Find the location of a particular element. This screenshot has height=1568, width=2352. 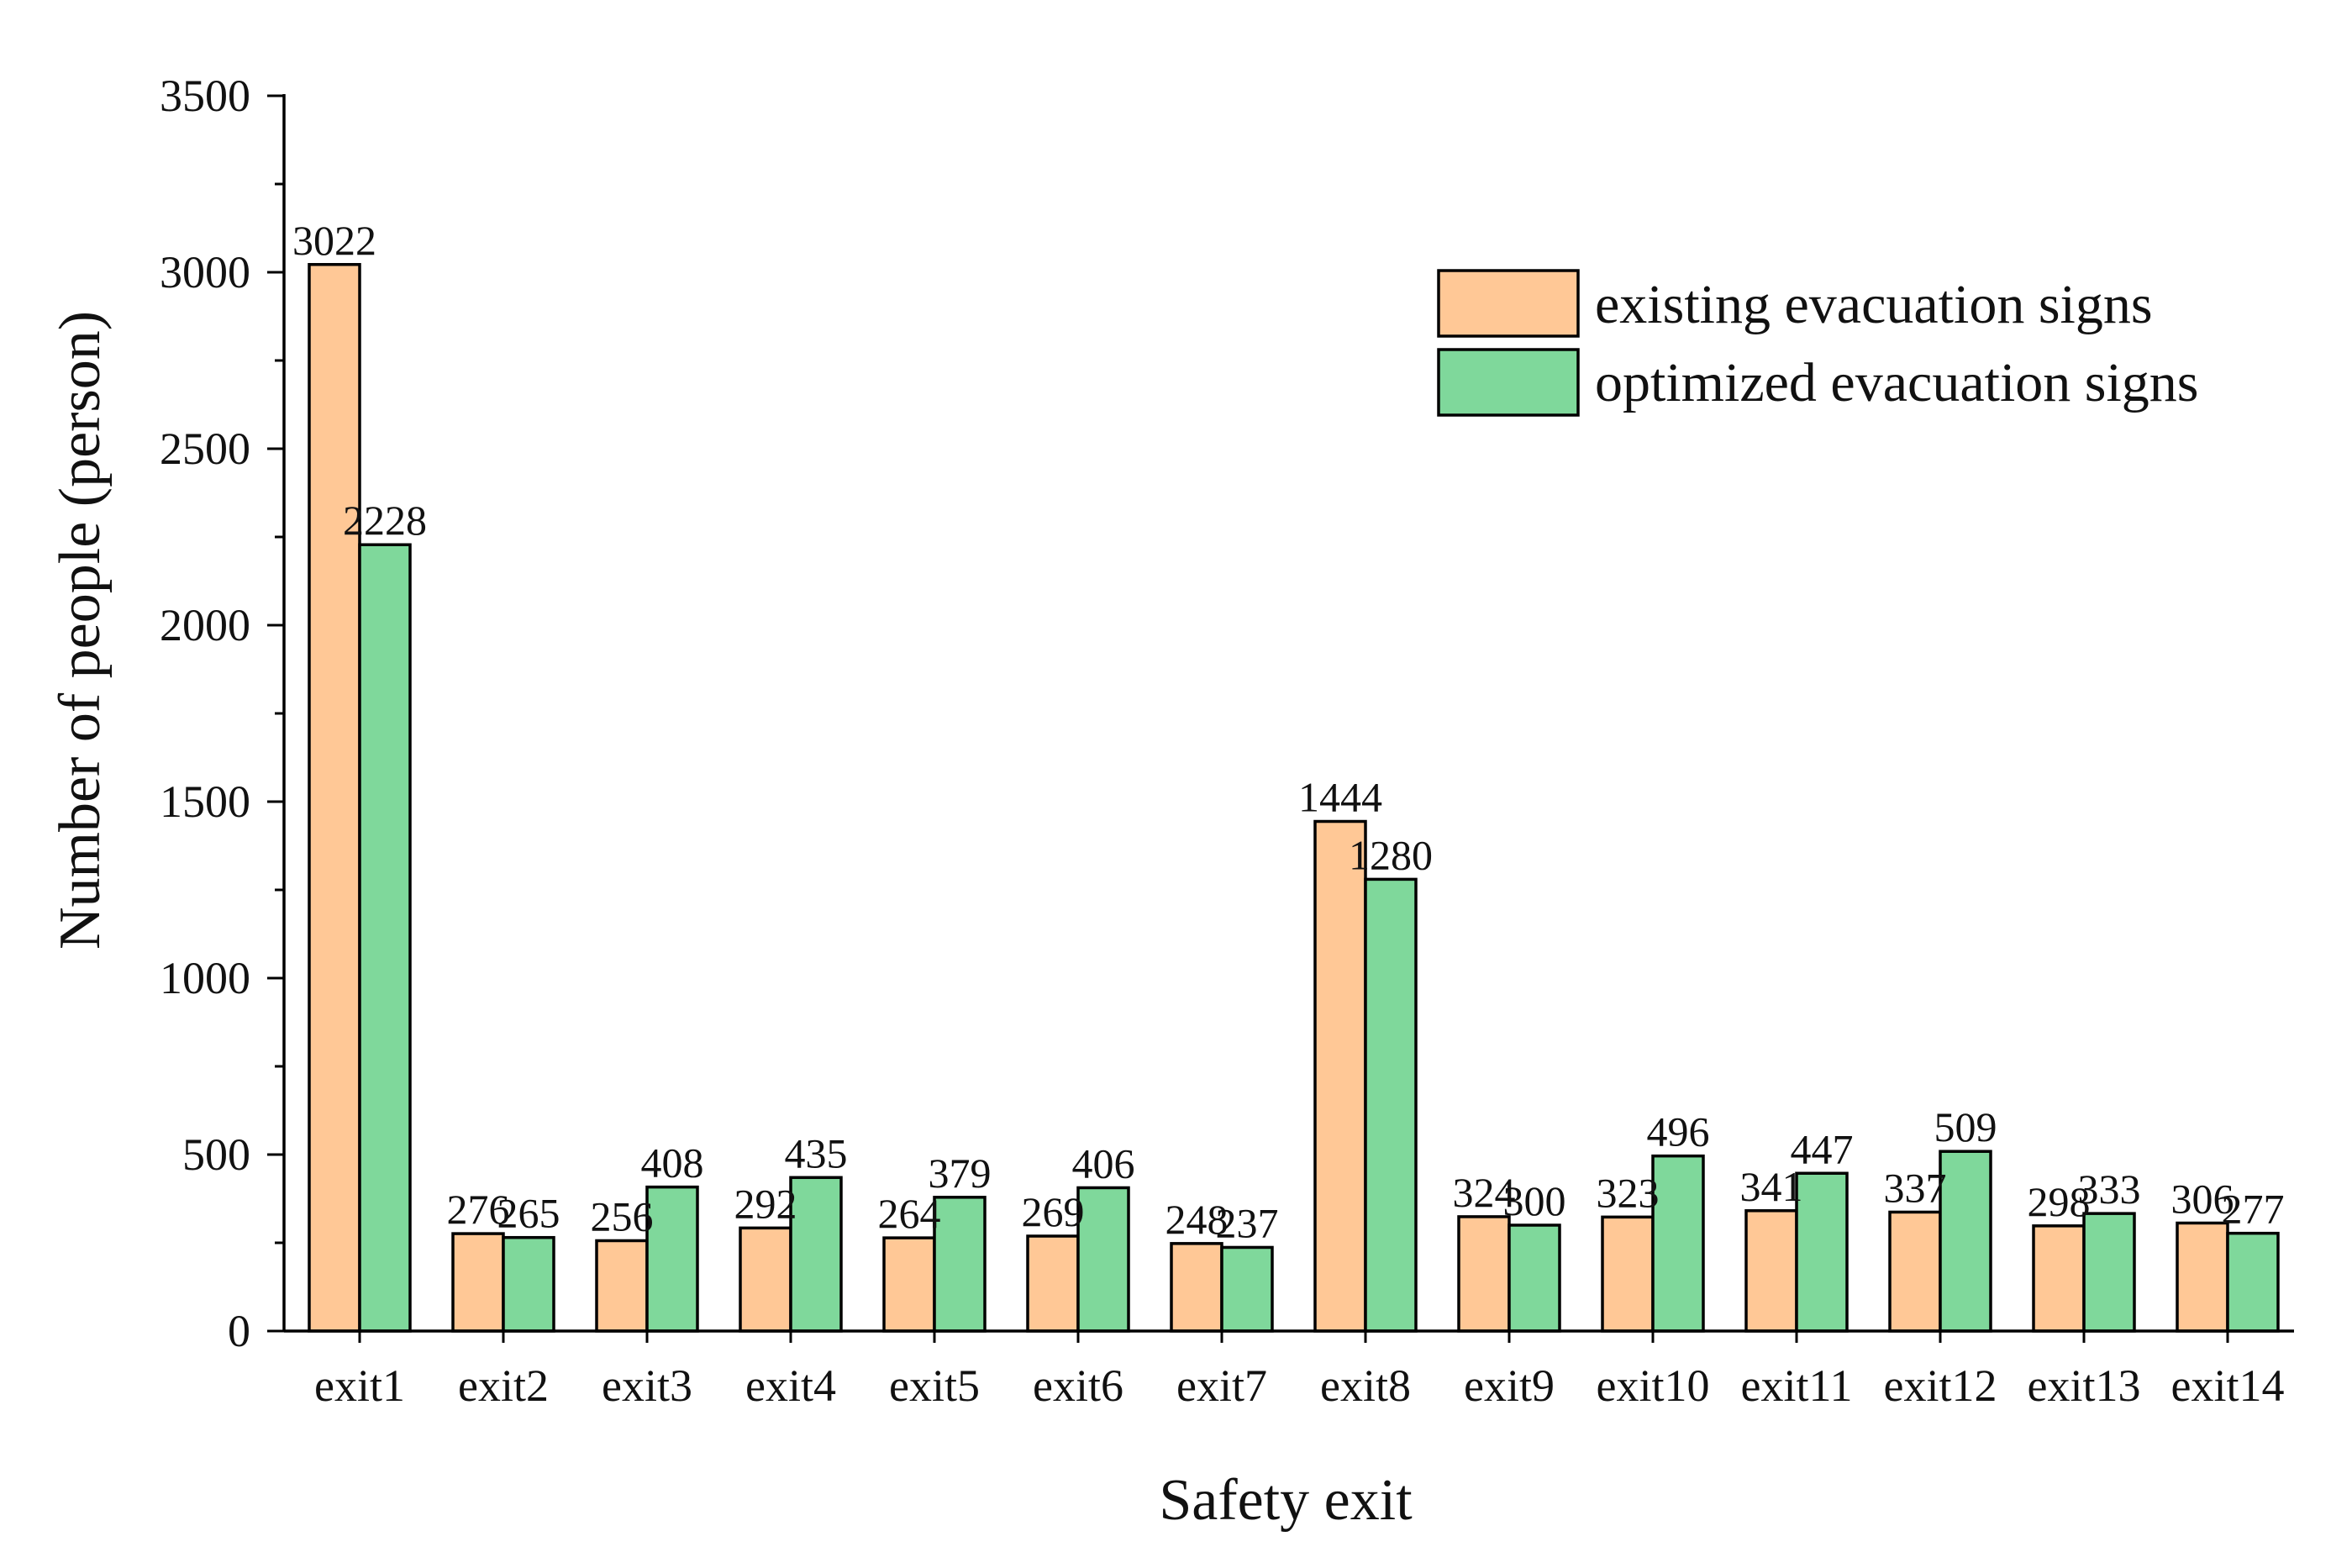

bar-existing-exit11 is located at coordinates (1771, 1271).